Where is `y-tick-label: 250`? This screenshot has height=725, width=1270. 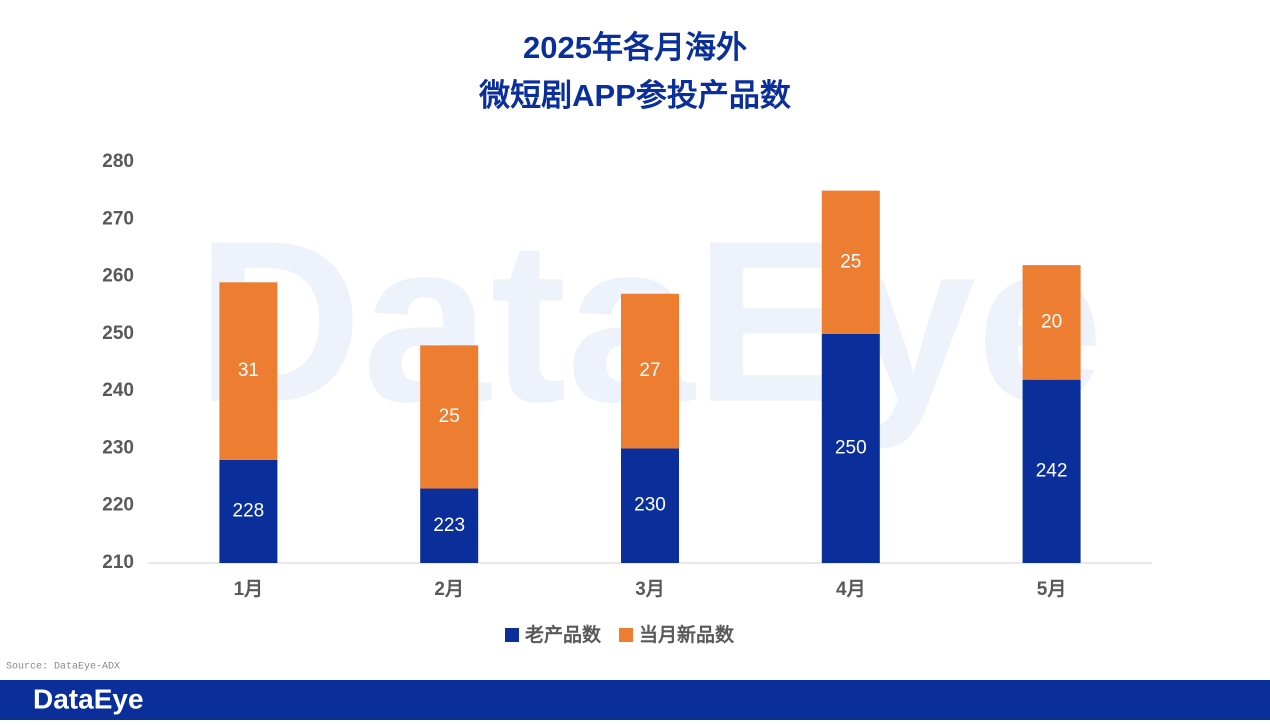 y-tick-label: 250 is located at coordinates (118, 333).